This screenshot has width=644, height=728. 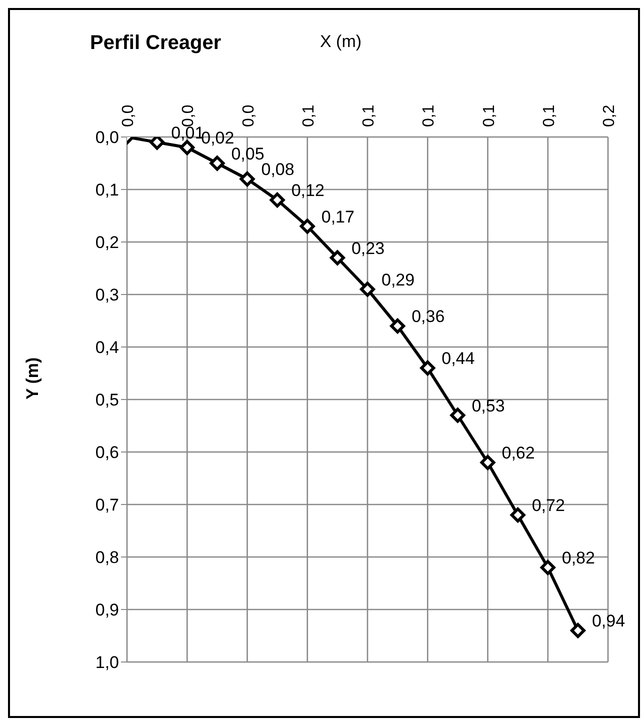 I want to click on data-label: 0,44, so click(x=458, y=358).